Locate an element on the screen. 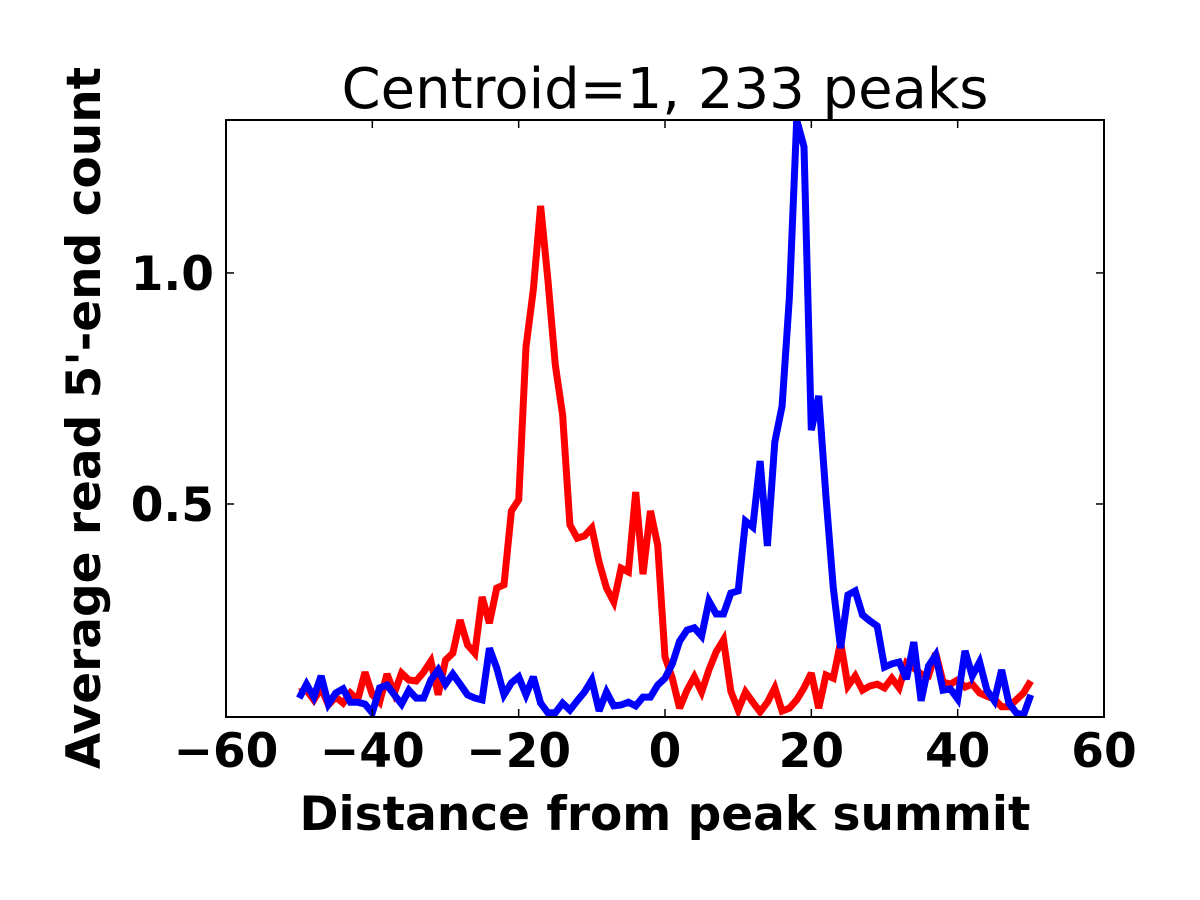 The width and height of the screenshot is (1200, 900). y-tick-label: 0.5 is located at coordinates (172, 505).